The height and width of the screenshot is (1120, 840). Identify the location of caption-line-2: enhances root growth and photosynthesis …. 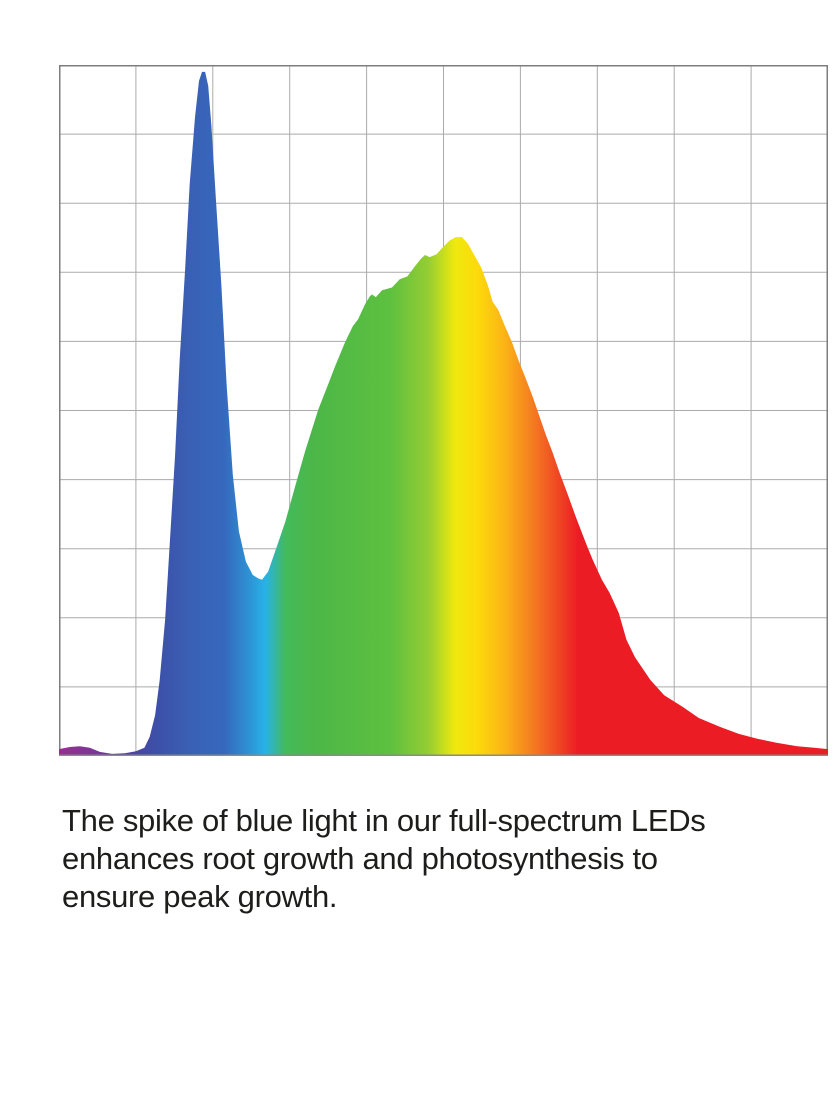
(360, 858).